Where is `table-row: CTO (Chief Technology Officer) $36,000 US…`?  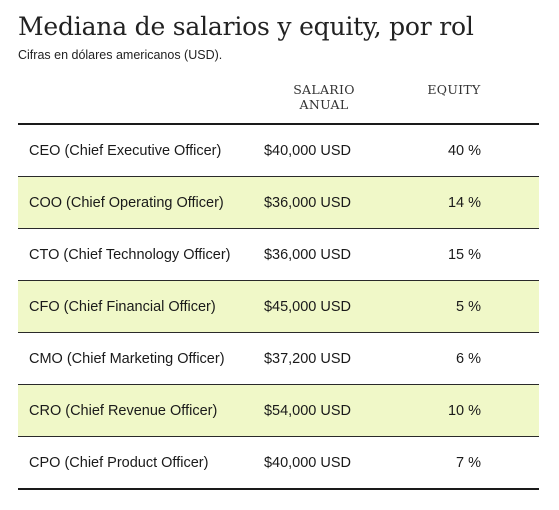 table-row: CTO (Chief Technology Officer) $36,000 US… is located at coordinates (278, 255).